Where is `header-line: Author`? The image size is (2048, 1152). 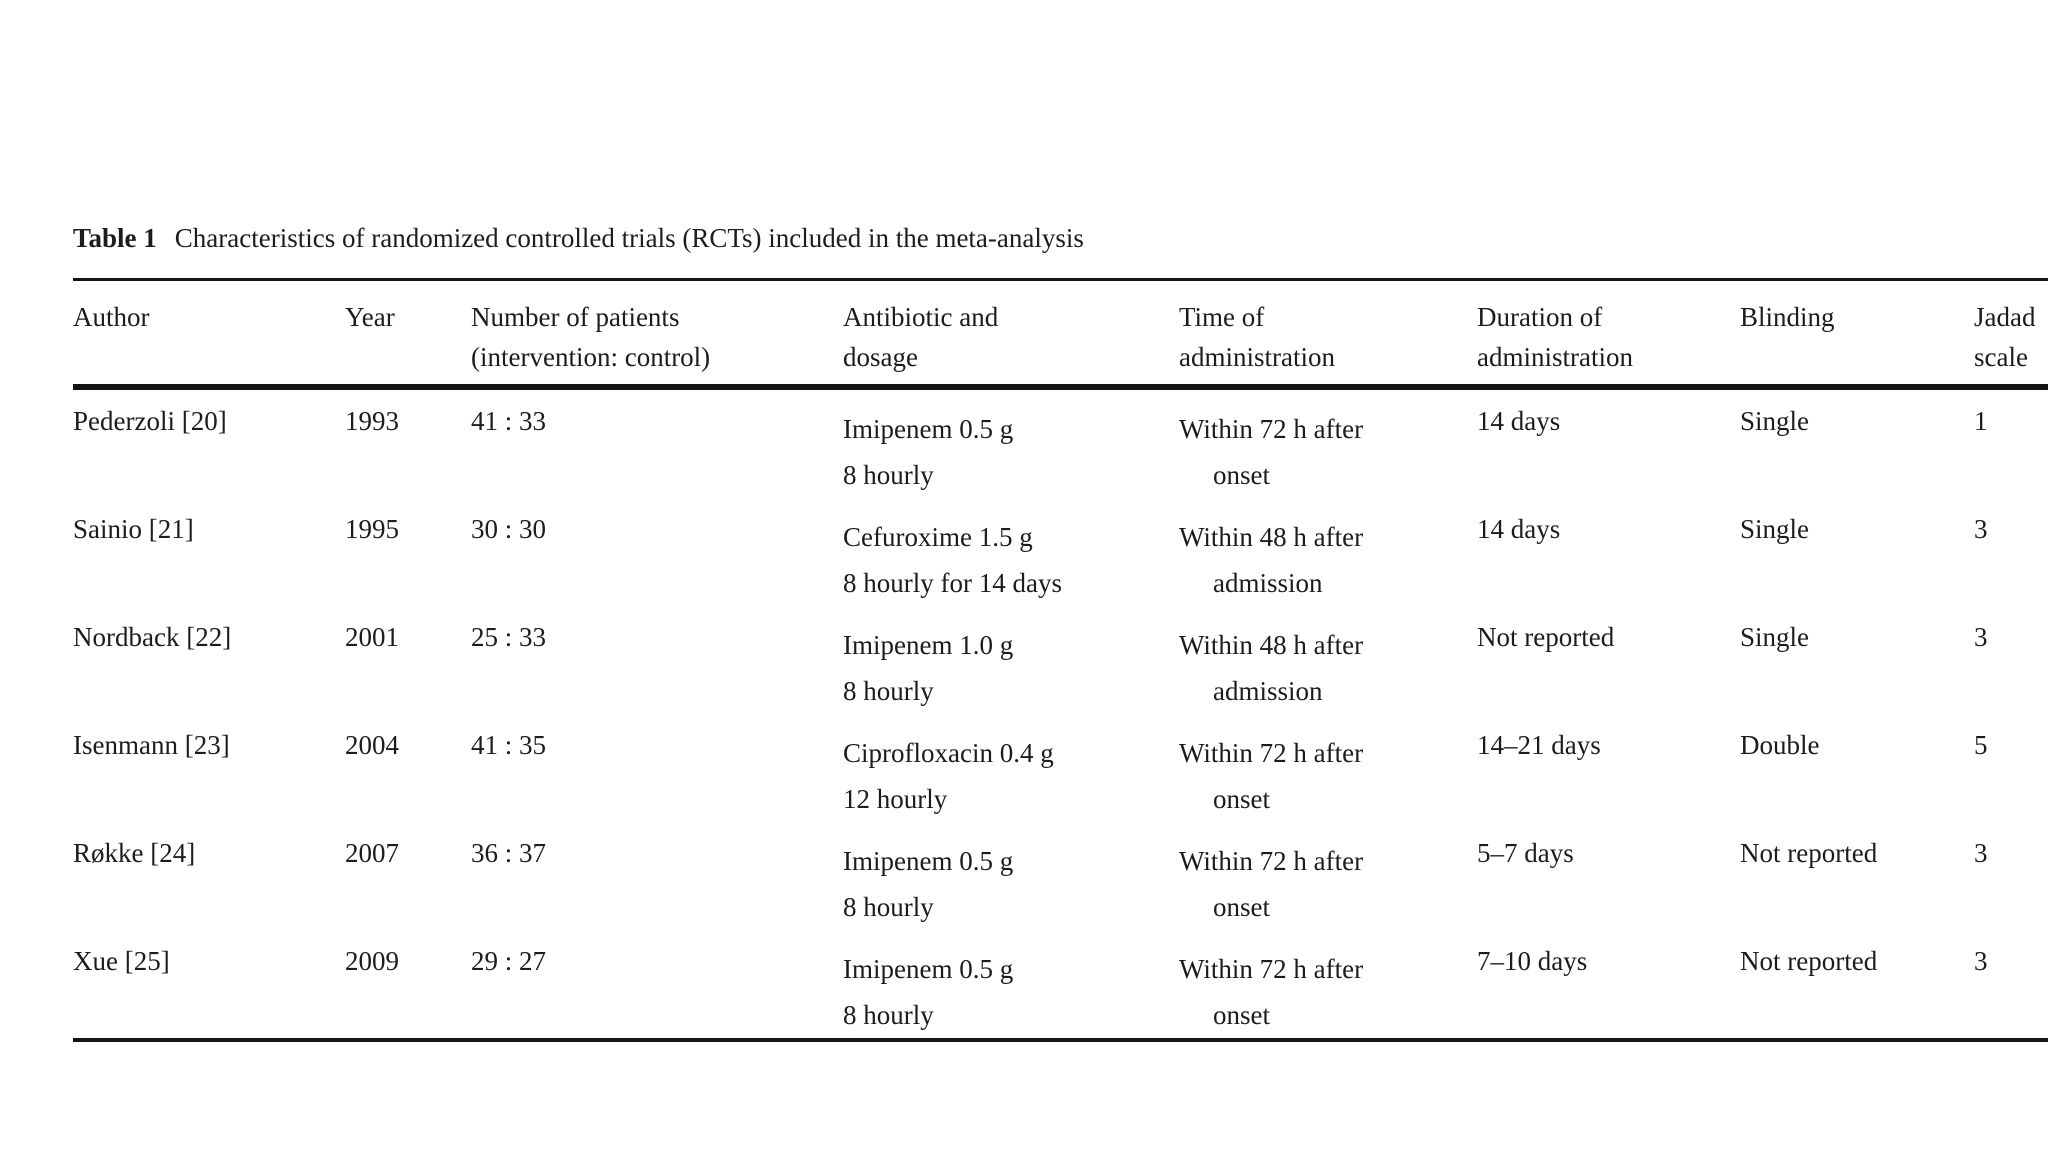 header-line: Author is located at coordinates (111, 317).